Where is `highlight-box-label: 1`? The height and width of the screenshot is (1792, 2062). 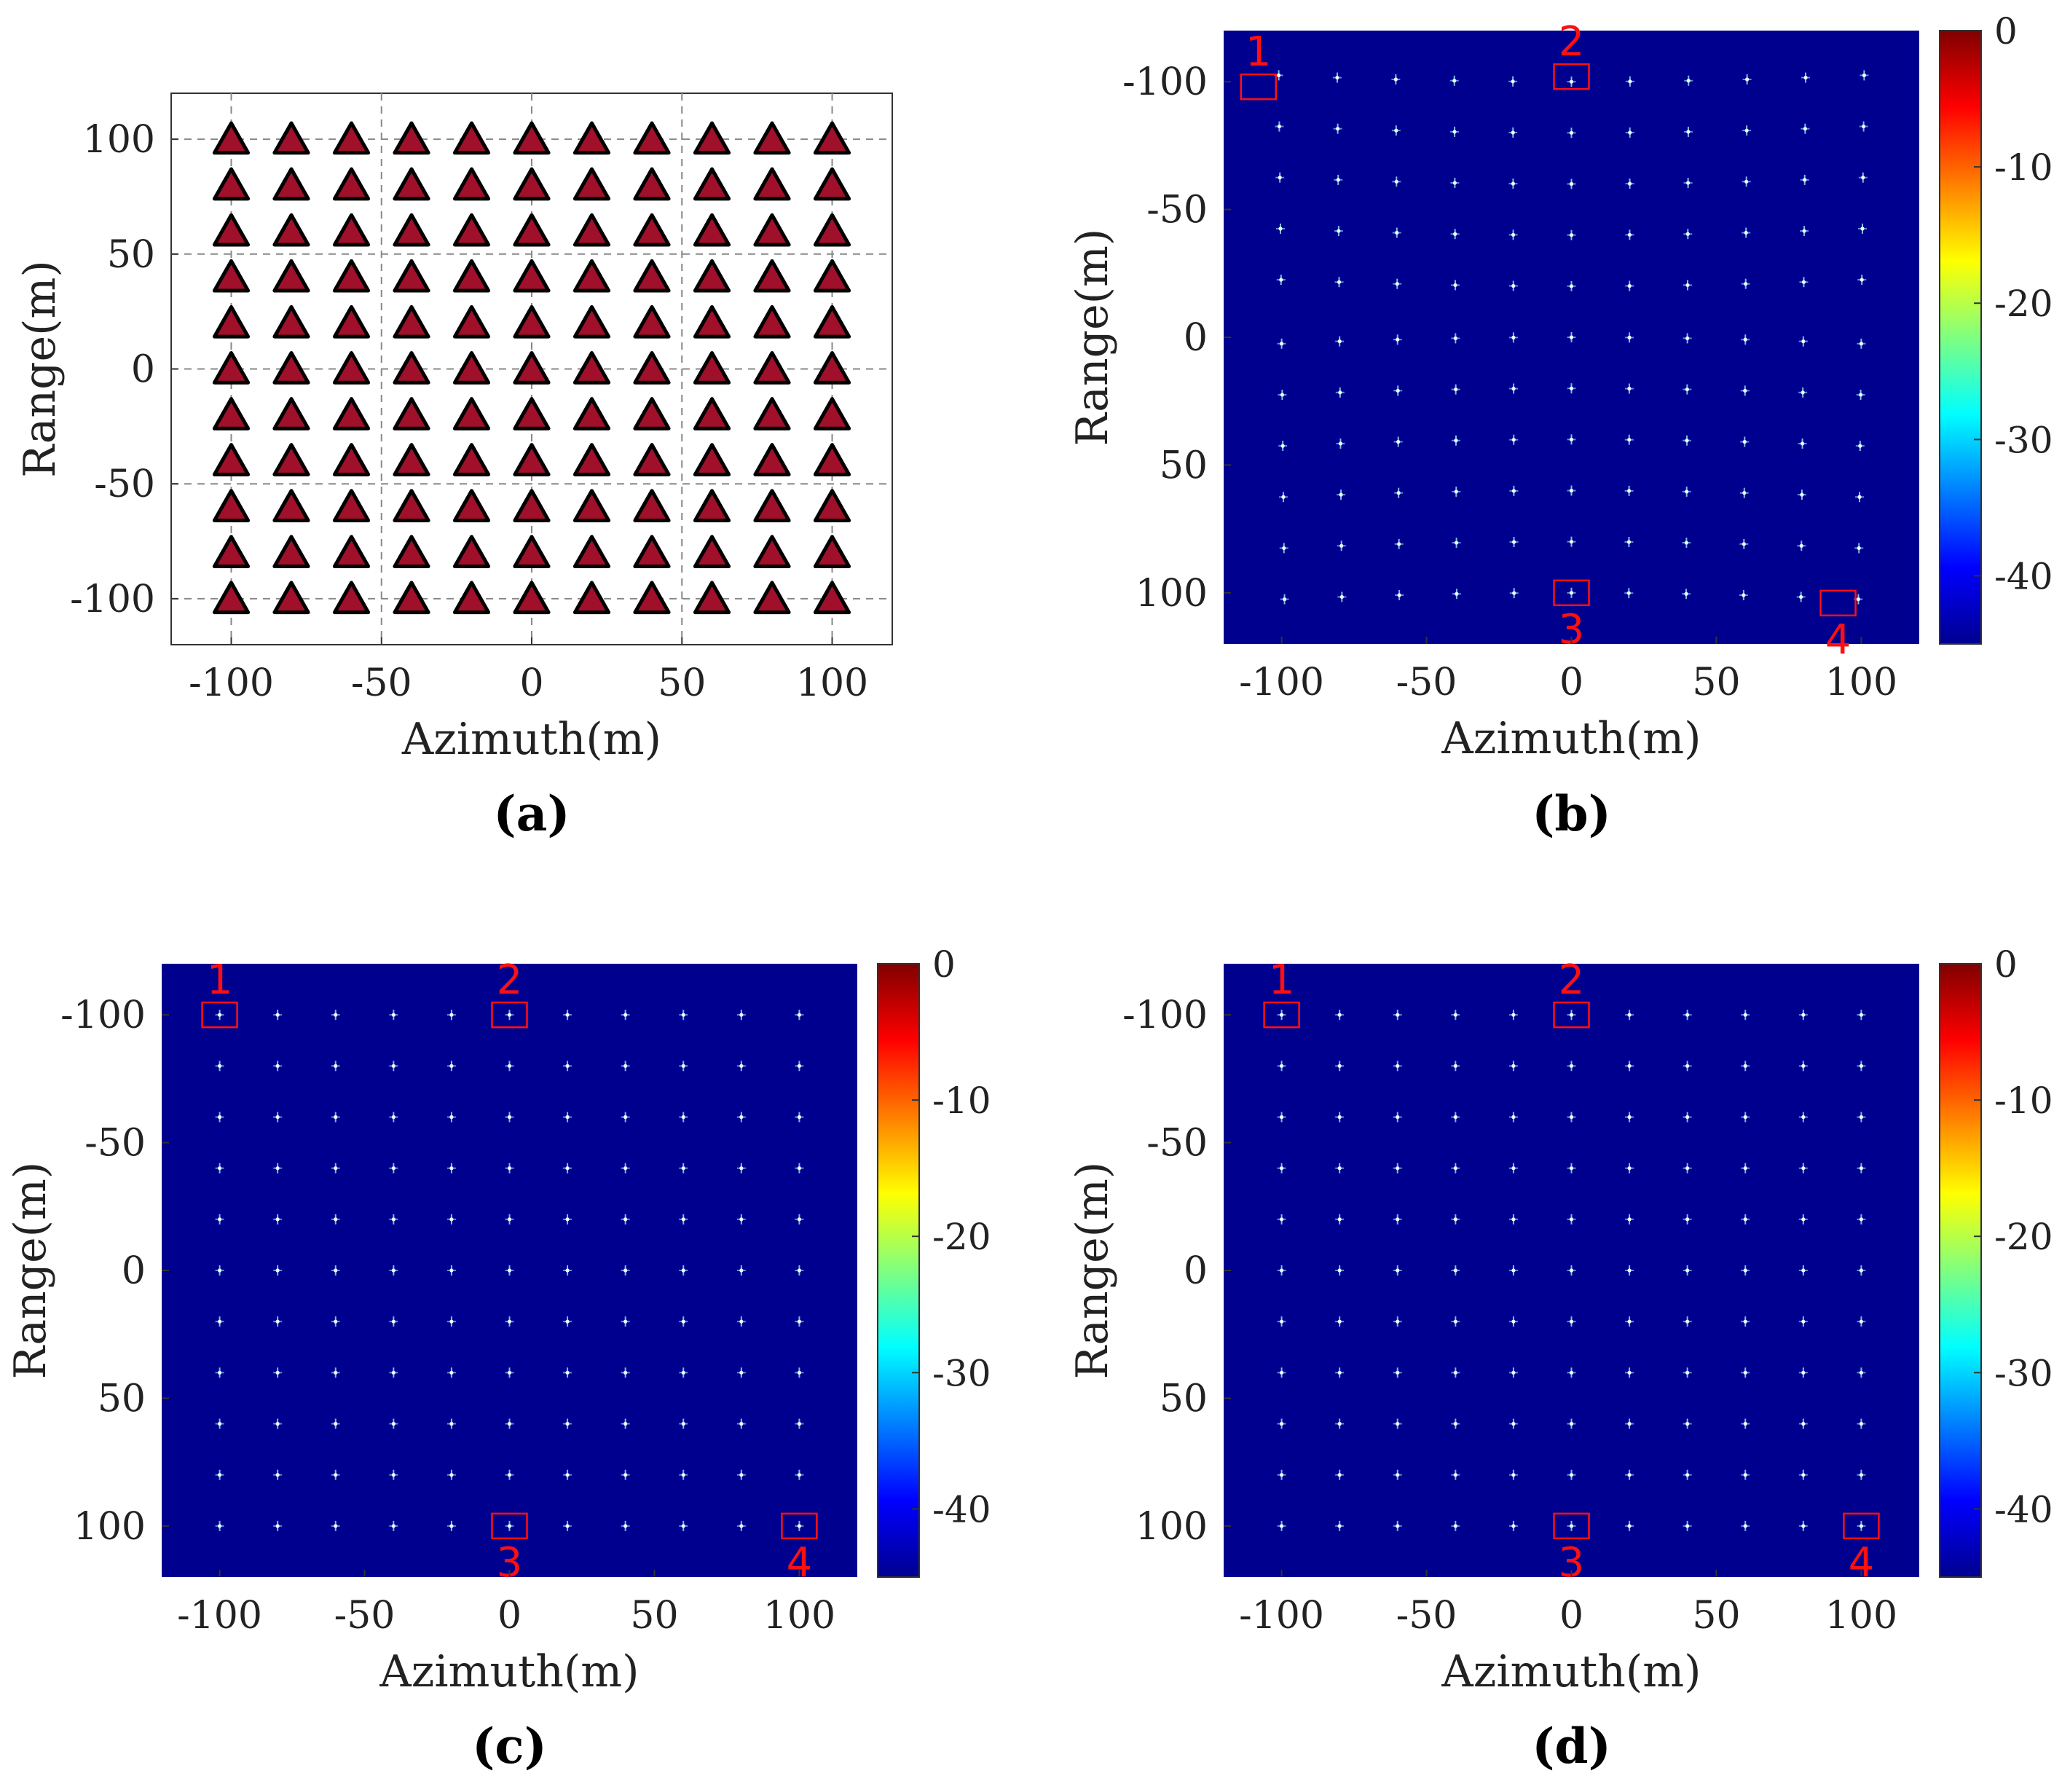
highlight-box-label: 1 is located at coordinates (1259, 52).